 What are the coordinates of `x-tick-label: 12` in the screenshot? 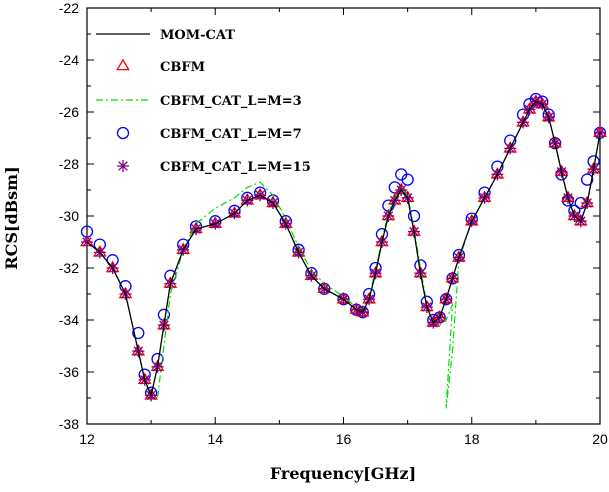 It's located at (87, 439).